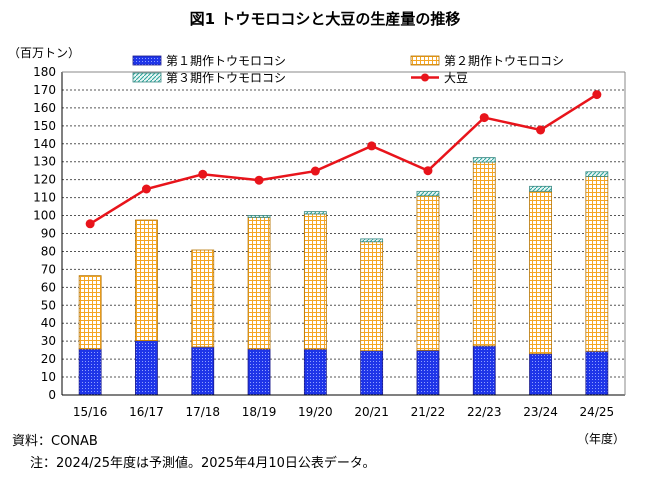 The height and width of the screenshot is (477, 650). I want to click on legend-label: 第２期作トウモロコシ, so click(504, 61).